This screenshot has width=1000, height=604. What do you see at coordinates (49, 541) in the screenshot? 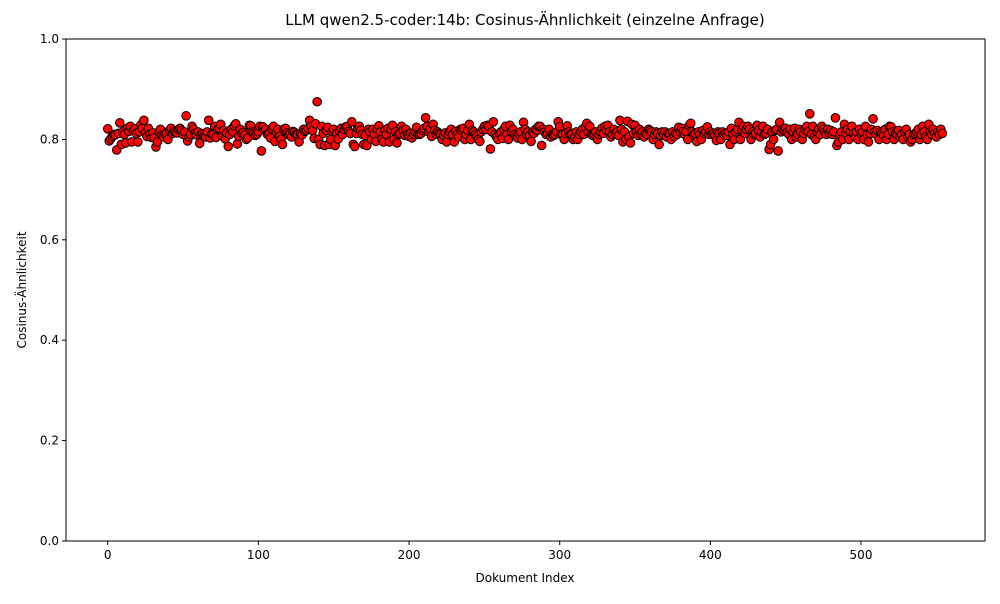
I see `y-tick-label: 0.0` at bounding box center [49, 541].